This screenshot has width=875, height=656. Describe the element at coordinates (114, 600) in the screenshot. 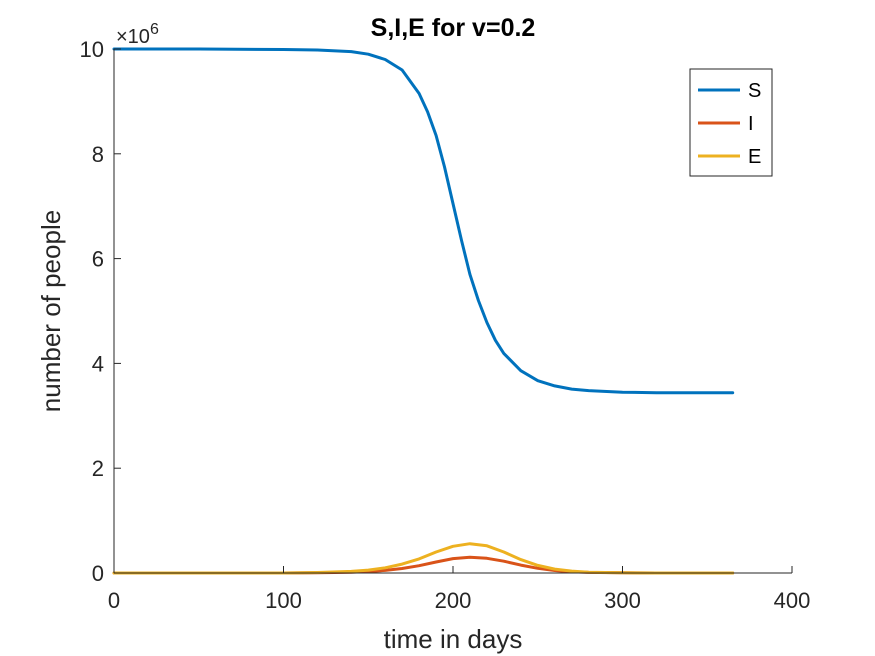

I see `x-tick-label: 0` at that location.